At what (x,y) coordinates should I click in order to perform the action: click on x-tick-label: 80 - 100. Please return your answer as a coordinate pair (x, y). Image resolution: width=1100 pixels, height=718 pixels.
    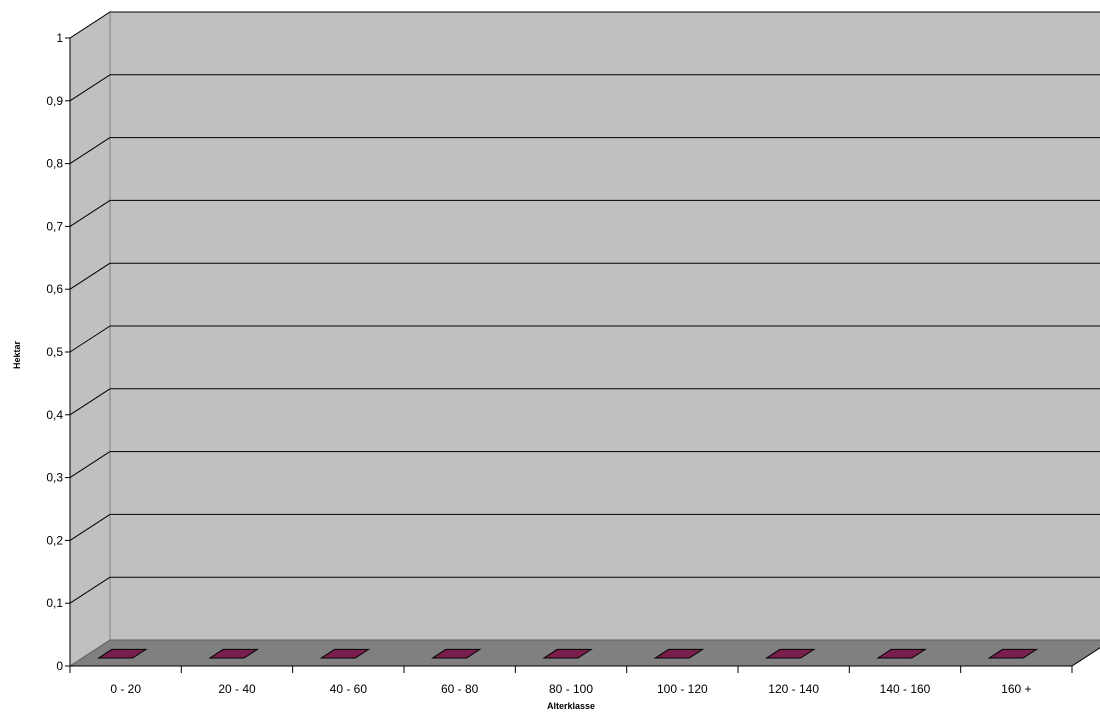
    Looking at the image, I should click on (571, 689).